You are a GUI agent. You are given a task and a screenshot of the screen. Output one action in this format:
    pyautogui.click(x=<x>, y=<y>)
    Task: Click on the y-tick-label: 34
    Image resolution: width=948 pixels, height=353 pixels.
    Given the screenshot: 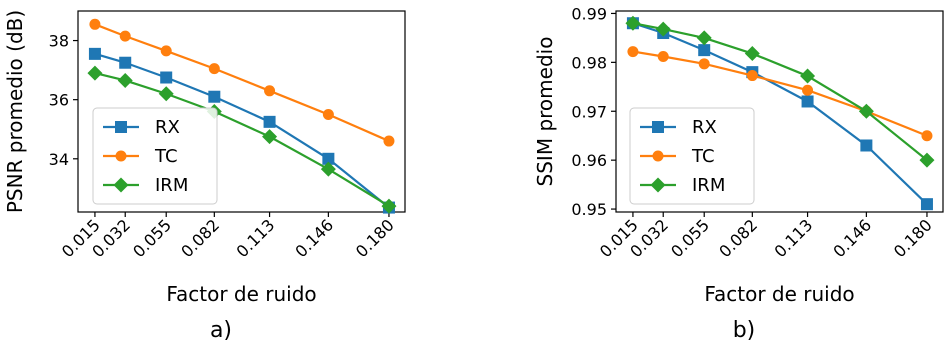 What is the action you would take?
    pyautogui.click(x=59, y=159)
    